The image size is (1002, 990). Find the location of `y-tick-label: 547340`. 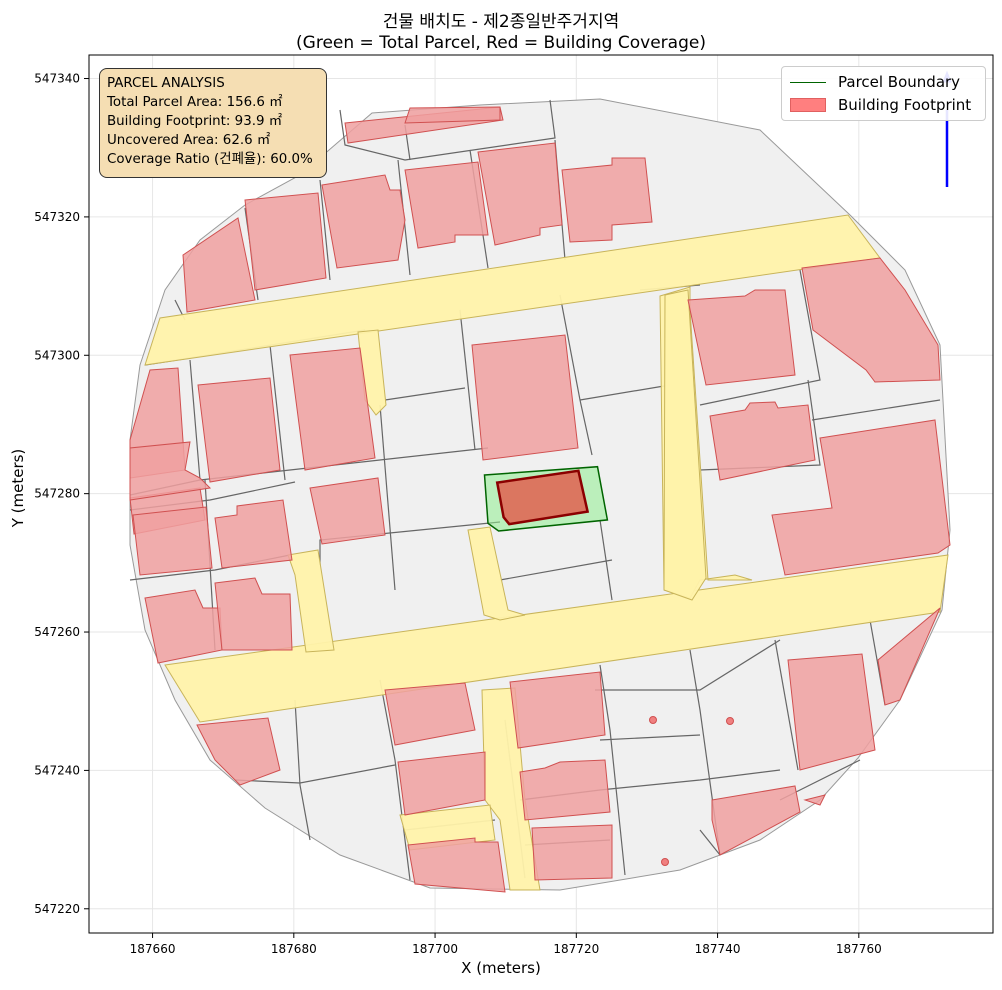

y-tick-label: 547340 is located at coordinates (57, 79).